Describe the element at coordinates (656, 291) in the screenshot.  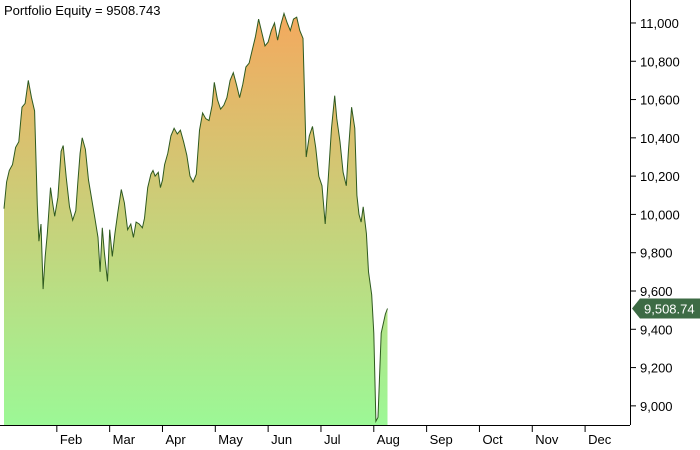
I see `y-tick-label: 9,600` at that location.